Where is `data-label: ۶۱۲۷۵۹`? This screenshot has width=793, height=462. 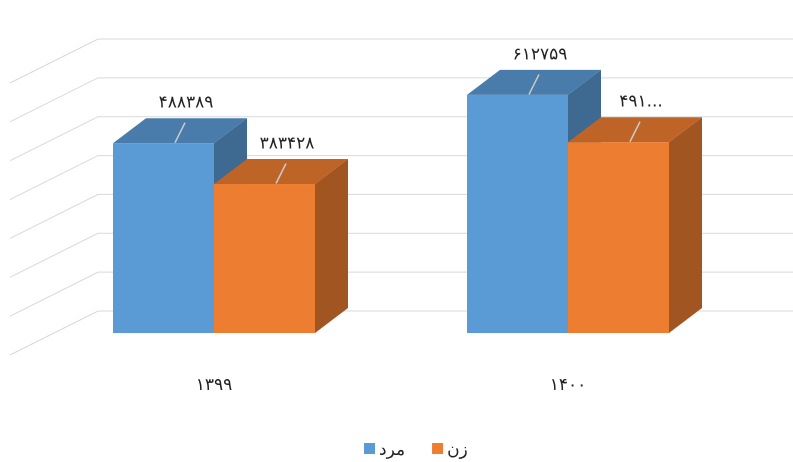 data-label: ۶۱۲۷۵۹ is located at coordinates (540, 54).